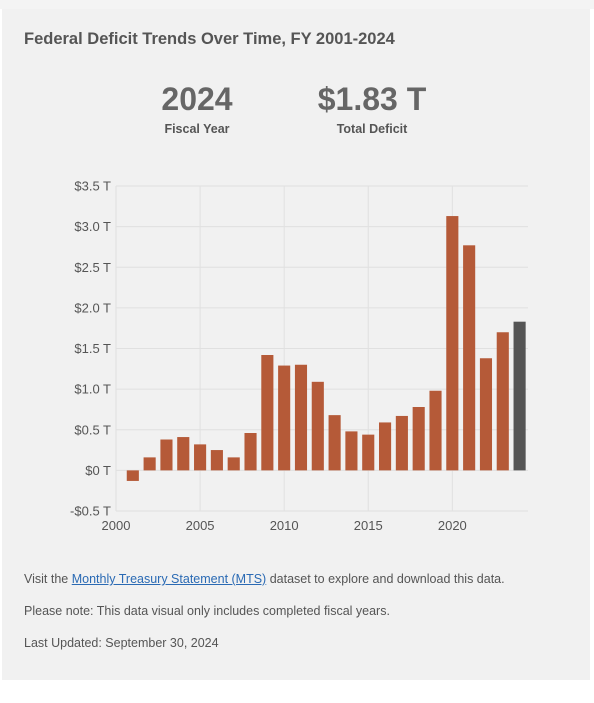  What do you see at coordinates (92, 267) in the screenshot?
I see `y-tick-label: $2.5 T` at bounding box center [92, 267].